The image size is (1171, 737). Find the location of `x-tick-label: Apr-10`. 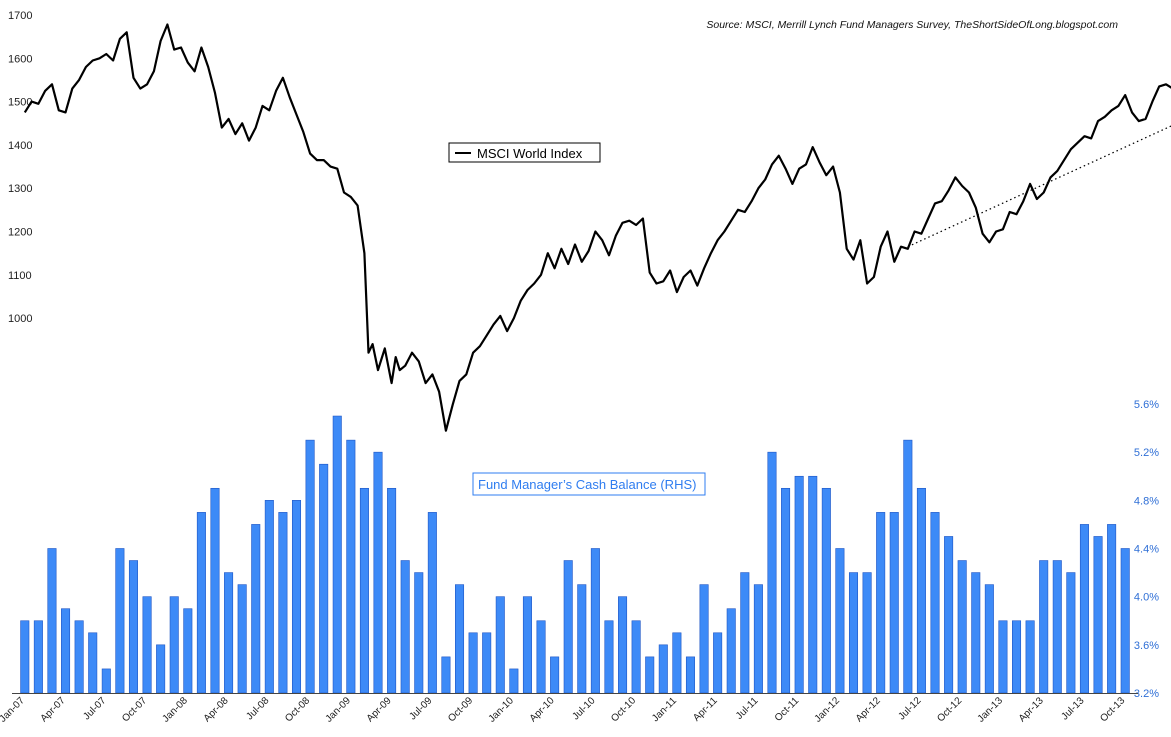

x-tick-label: Apr-10 is located at coordinates (542, 709).